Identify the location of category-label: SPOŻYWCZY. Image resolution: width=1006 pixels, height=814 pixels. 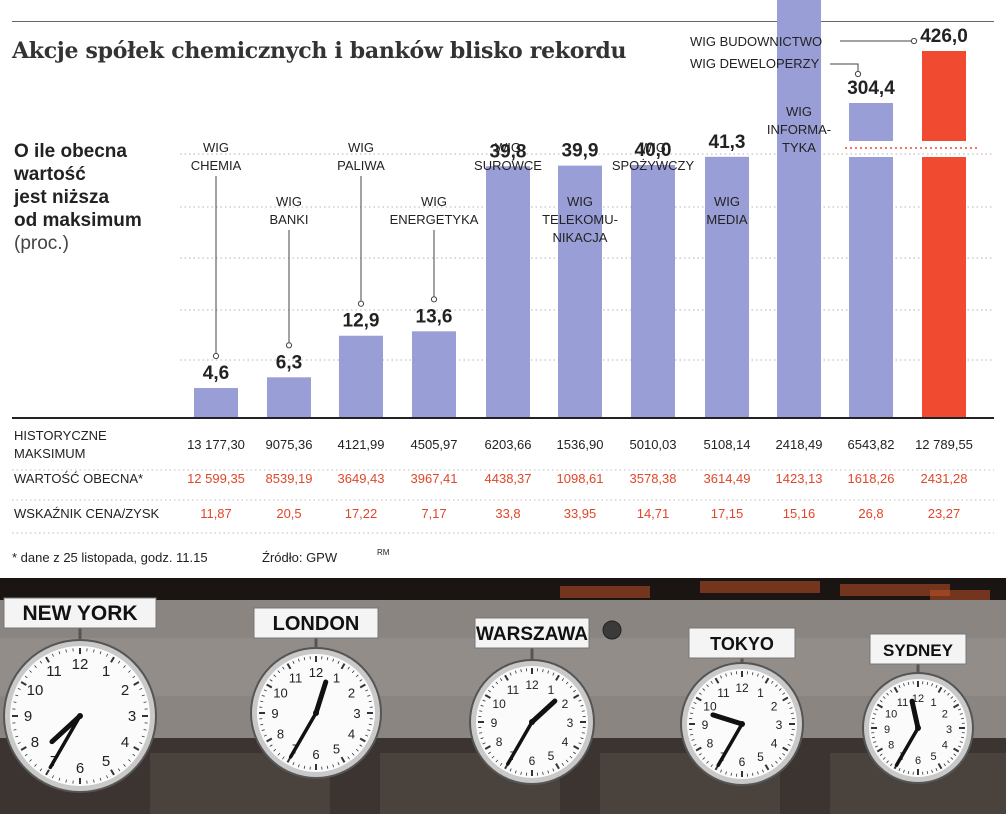
(653, 165).